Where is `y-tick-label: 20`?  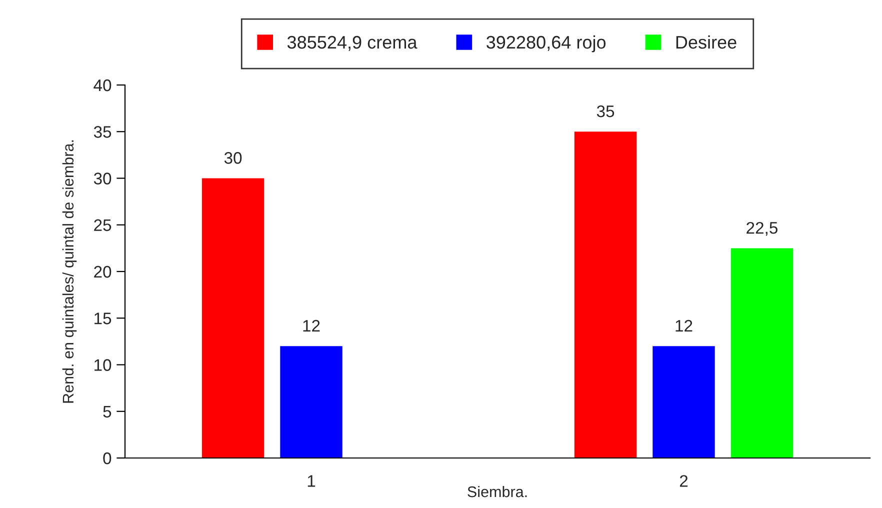
y-tick-label: 20 is located at coordinates (103, 272).